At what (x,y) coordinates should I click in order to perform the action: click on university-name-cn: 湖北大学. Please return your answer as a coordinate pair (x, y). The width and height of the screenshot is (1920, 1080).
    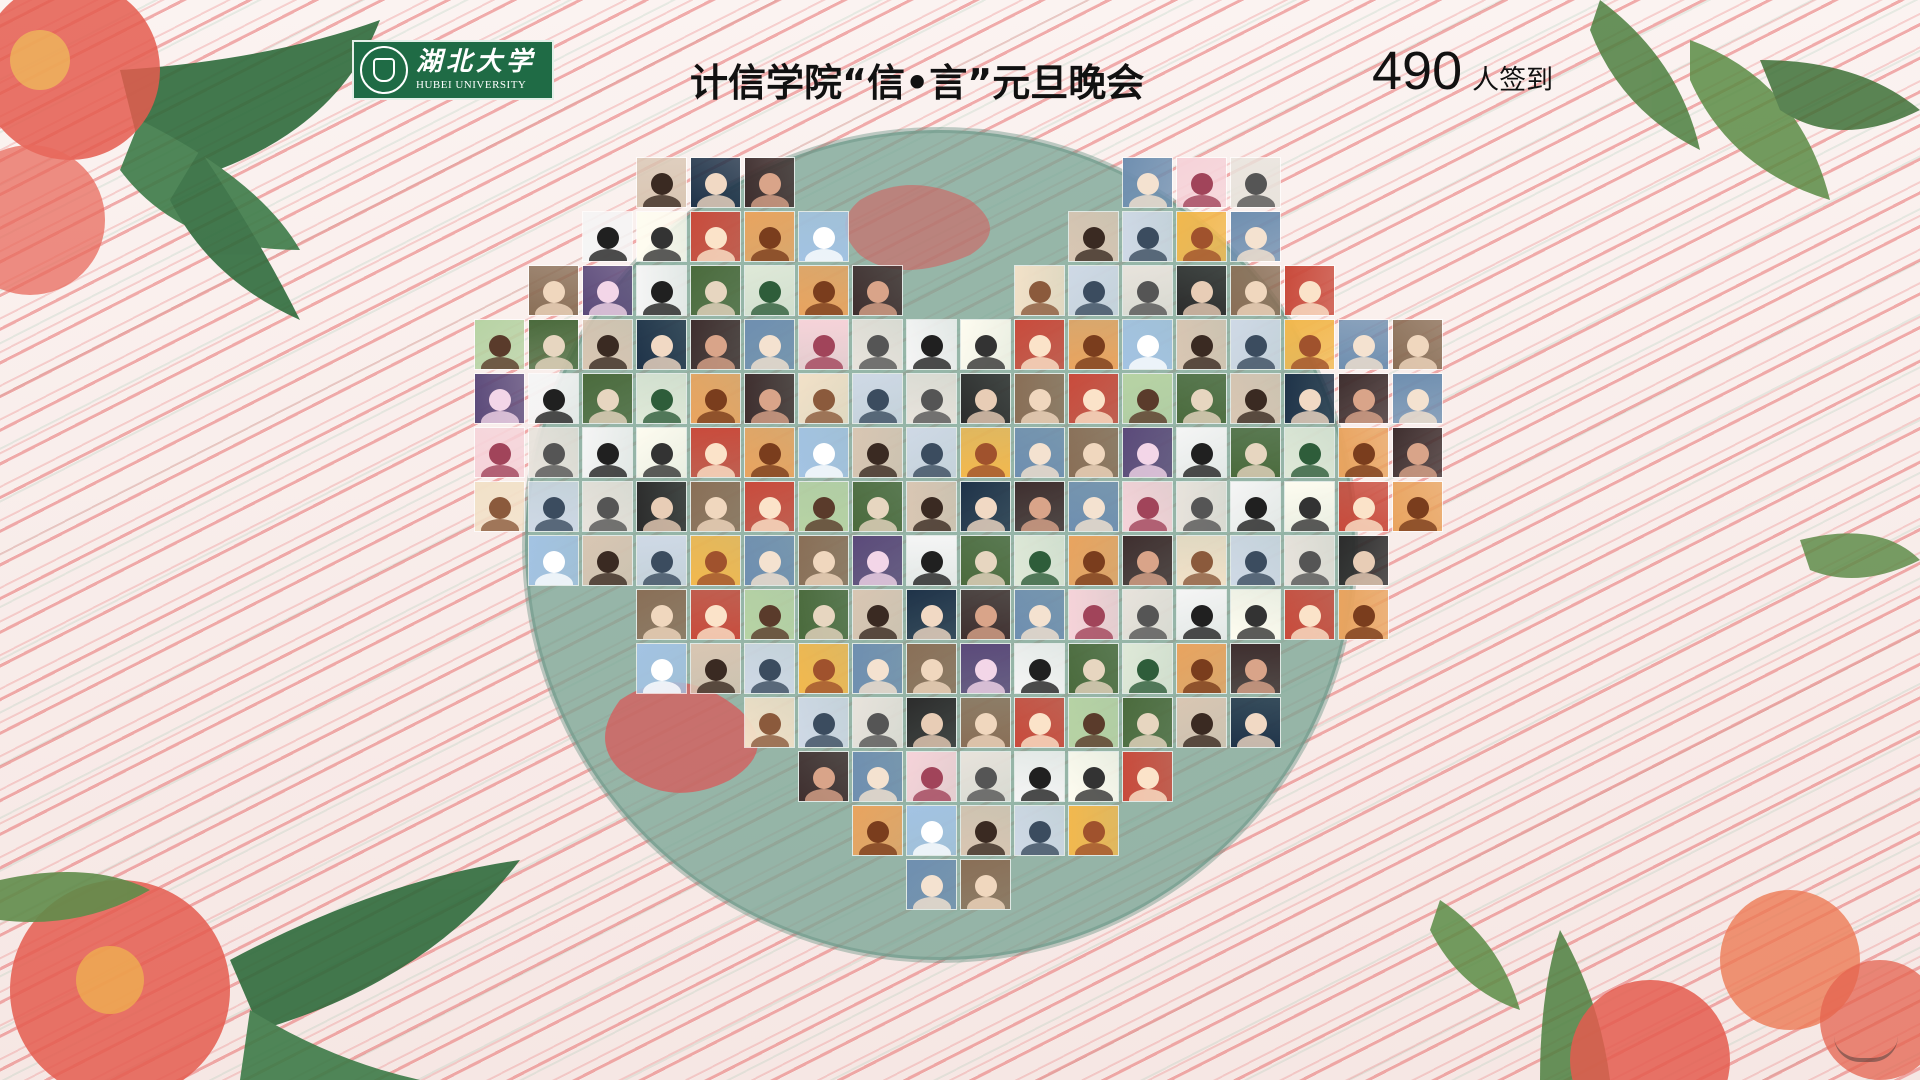
    Looking at the image, I should click on (476, 62).